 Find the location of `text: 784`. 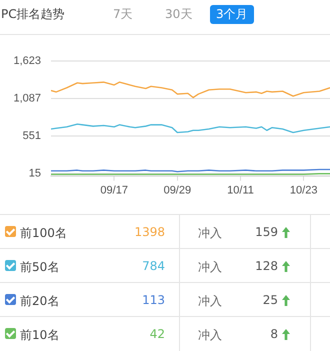

text: 784 is located at coordinates (153, 266).